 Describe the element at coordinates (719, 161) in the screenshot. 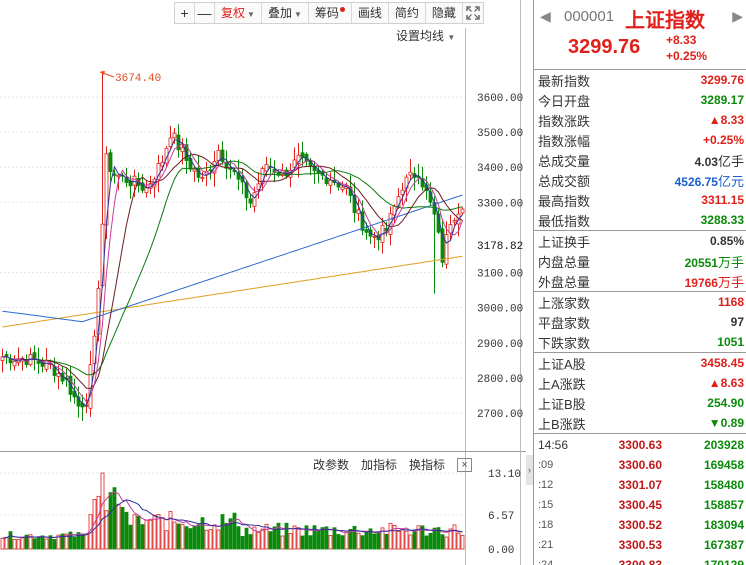

I see `stat-value: 4.03亿手` at that location.